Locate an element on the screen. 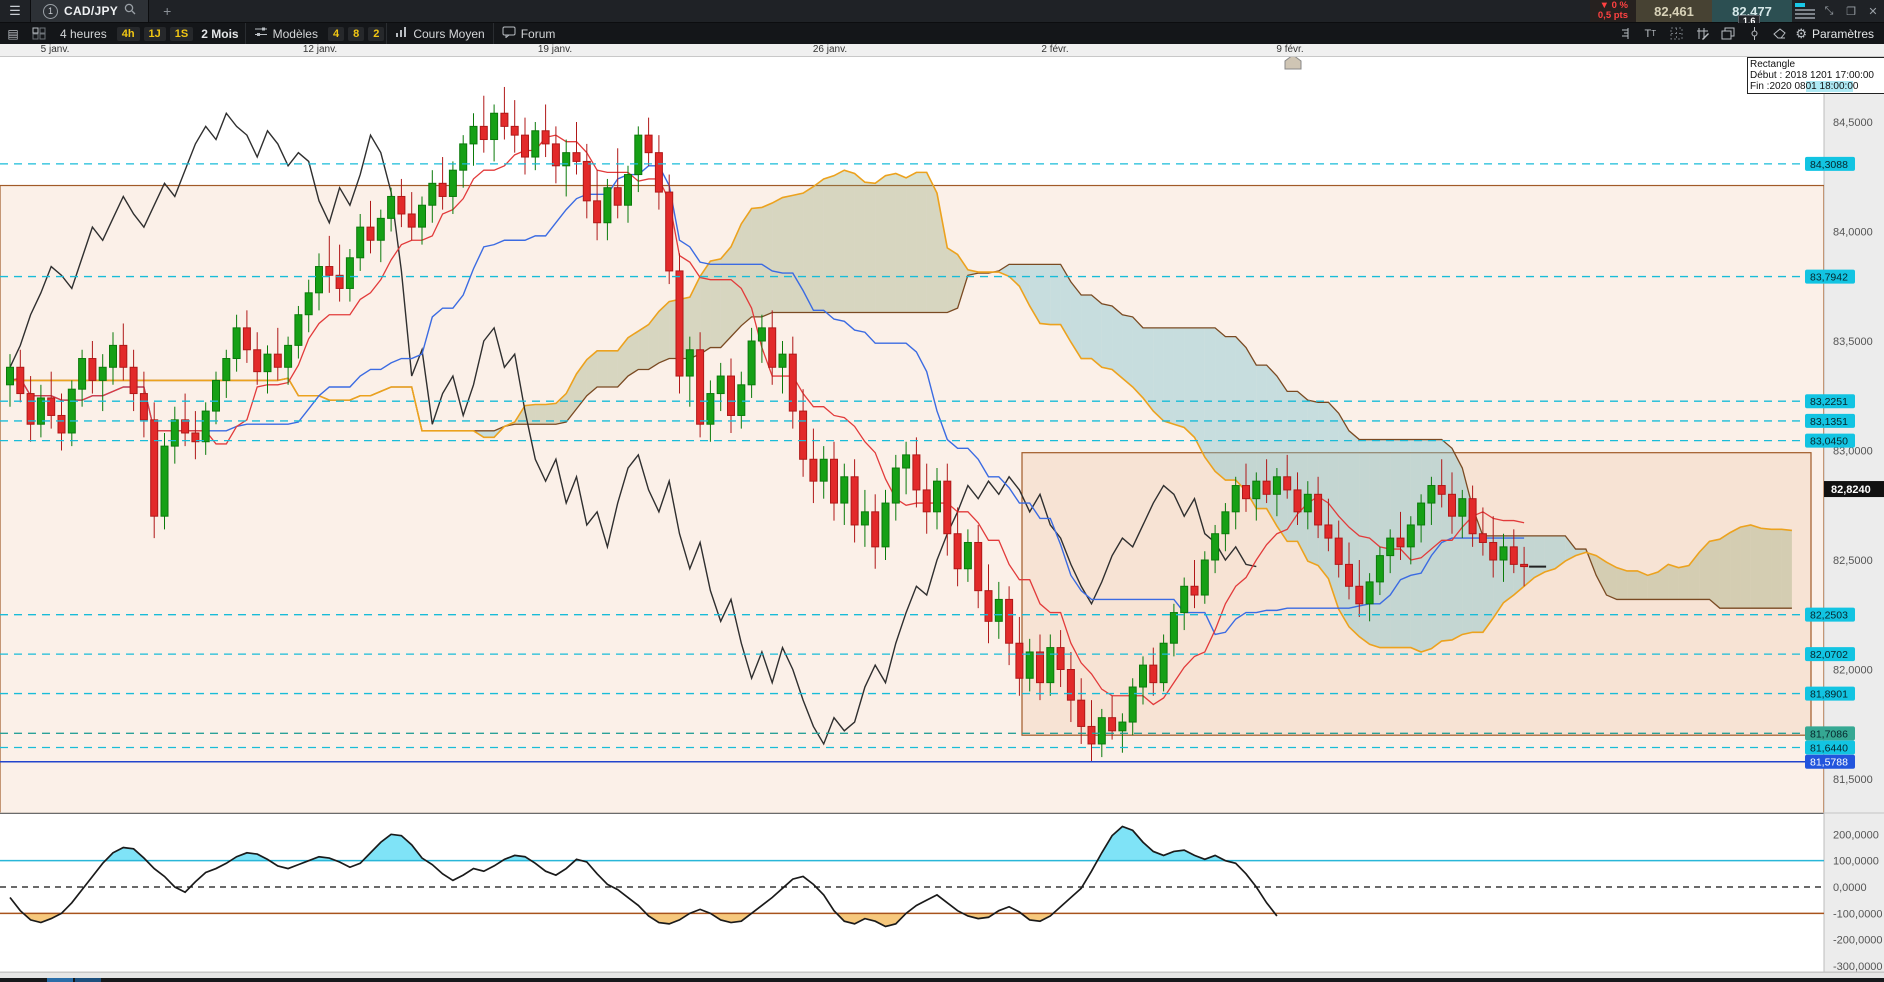  settings-button: ⚙ Paramètres is located at coordinates (1834, 33).